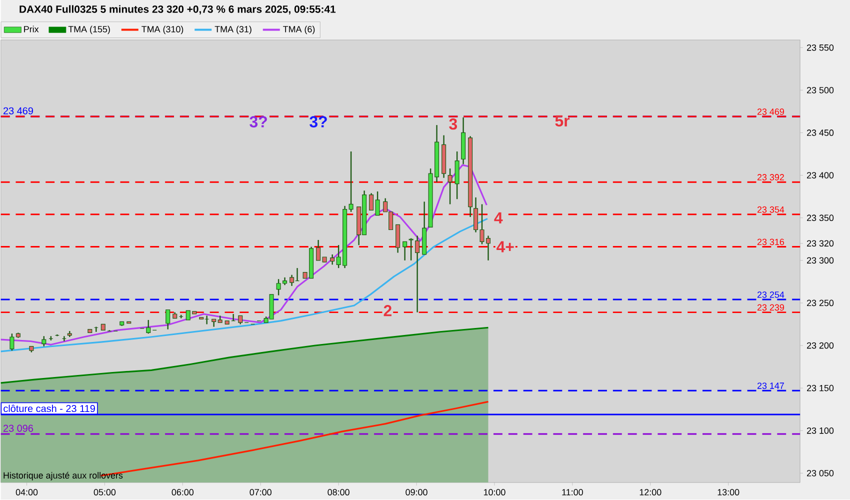 The width and height of the screenshot is (850, 500). What do you see at coordinates (820, 175) in the screenshot?
I see `y-tick-label: 23 400` at bounding box center [820, 175].